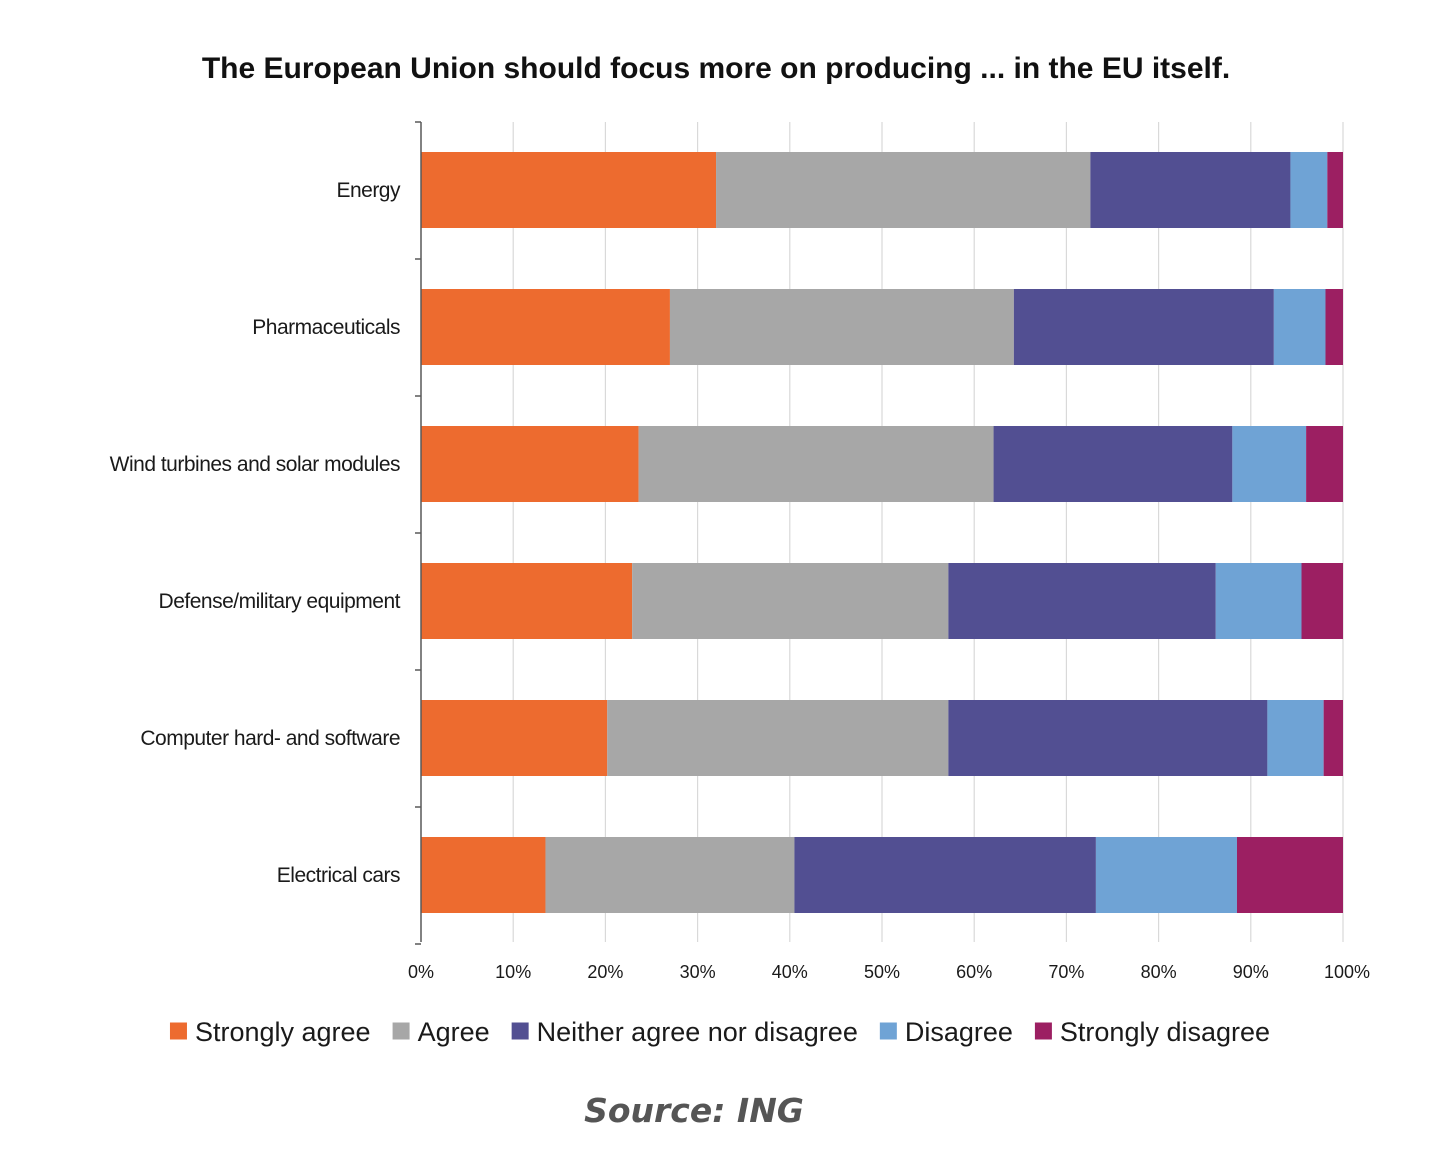  What do you see at coordinates (697, 1032) in the screenshot?
I see `legend-label: Neither agree nor disagree` at bounding box center [697, 1032].